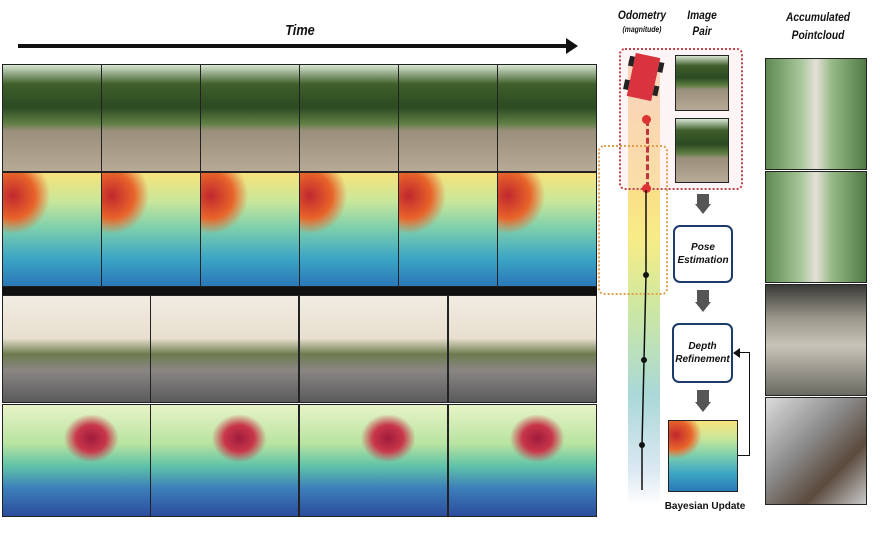  I want to click on car-icon, so click(644, 77).